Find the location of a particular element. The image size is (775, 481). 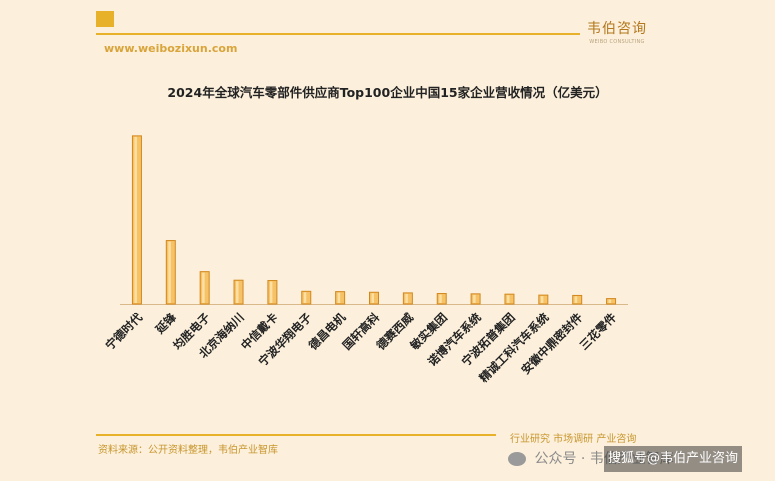

x-tick-label: 德昌电机 is located at coordinates (326, 331).